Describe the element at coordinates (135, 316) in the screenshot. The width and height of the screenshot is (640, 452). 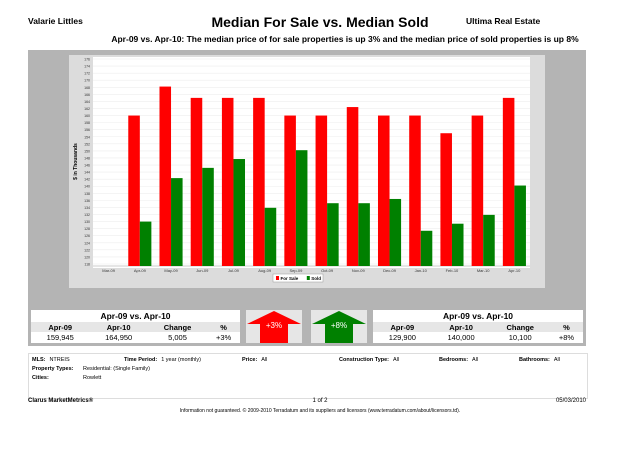
I see `for-sale-summary-title: Apr-09 vs. Apr-10` at that location.